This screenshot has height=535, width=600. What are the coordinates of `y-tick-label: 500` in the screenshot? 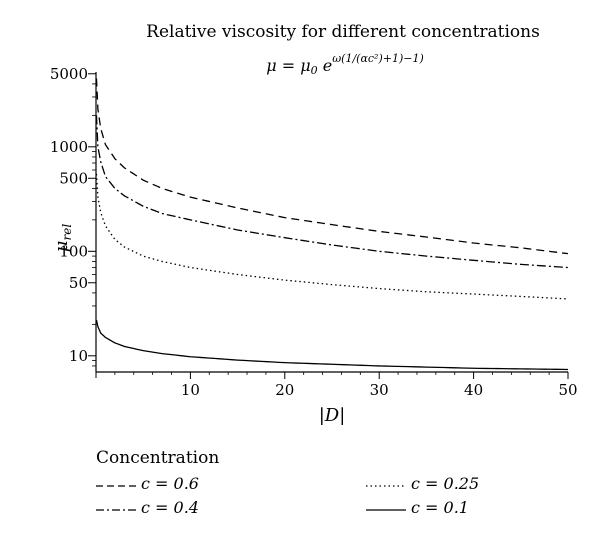 It's located at (73, 178).